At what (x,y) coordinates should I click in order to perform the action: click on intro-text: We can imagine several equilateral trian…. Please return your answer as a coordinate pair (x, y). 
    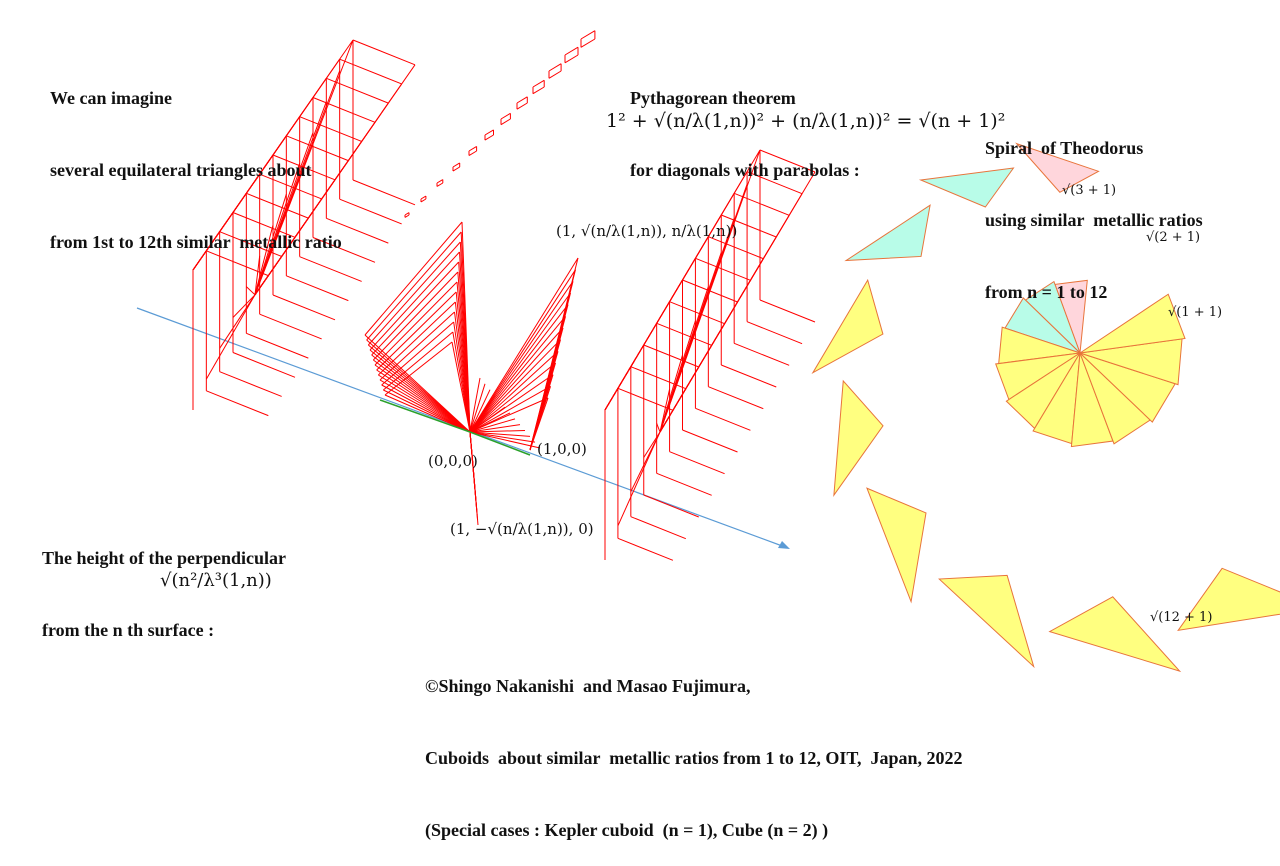
    Looking at the image, I should click on (196, 158).